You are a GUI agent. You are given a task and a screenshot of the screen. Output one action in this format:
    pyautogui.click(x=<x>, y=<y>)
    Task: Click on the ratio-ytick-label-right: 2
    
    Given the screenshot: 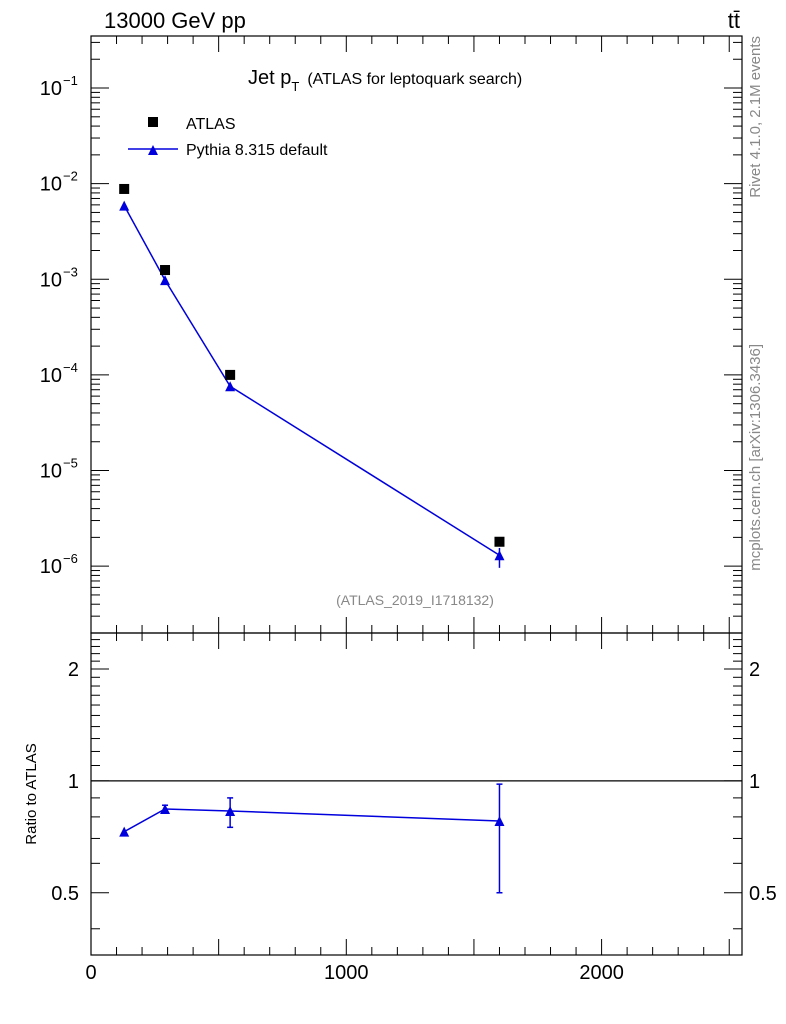 What is the action you would take?
    pyautogui.click(x=754, y=670)
    